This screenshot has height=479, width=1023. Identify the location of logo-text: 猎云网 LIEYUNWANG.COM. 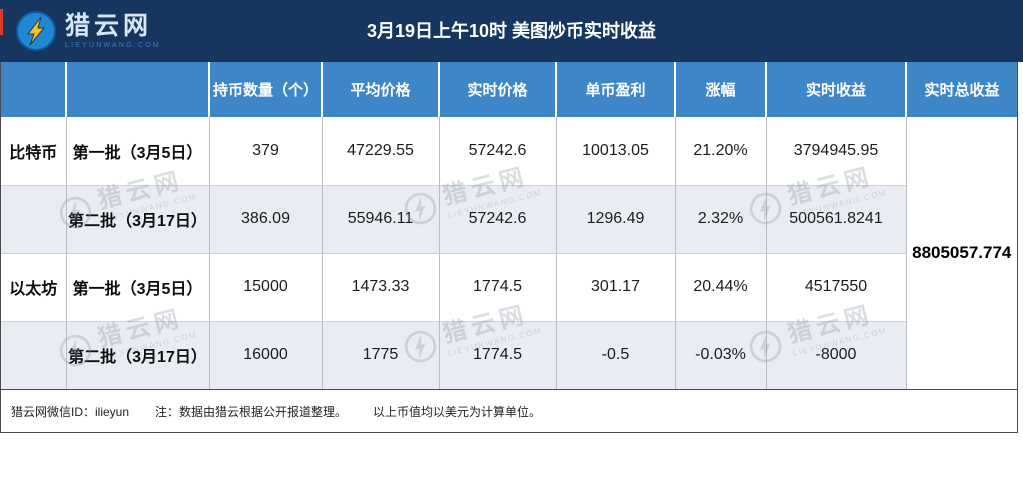
(113, 30).